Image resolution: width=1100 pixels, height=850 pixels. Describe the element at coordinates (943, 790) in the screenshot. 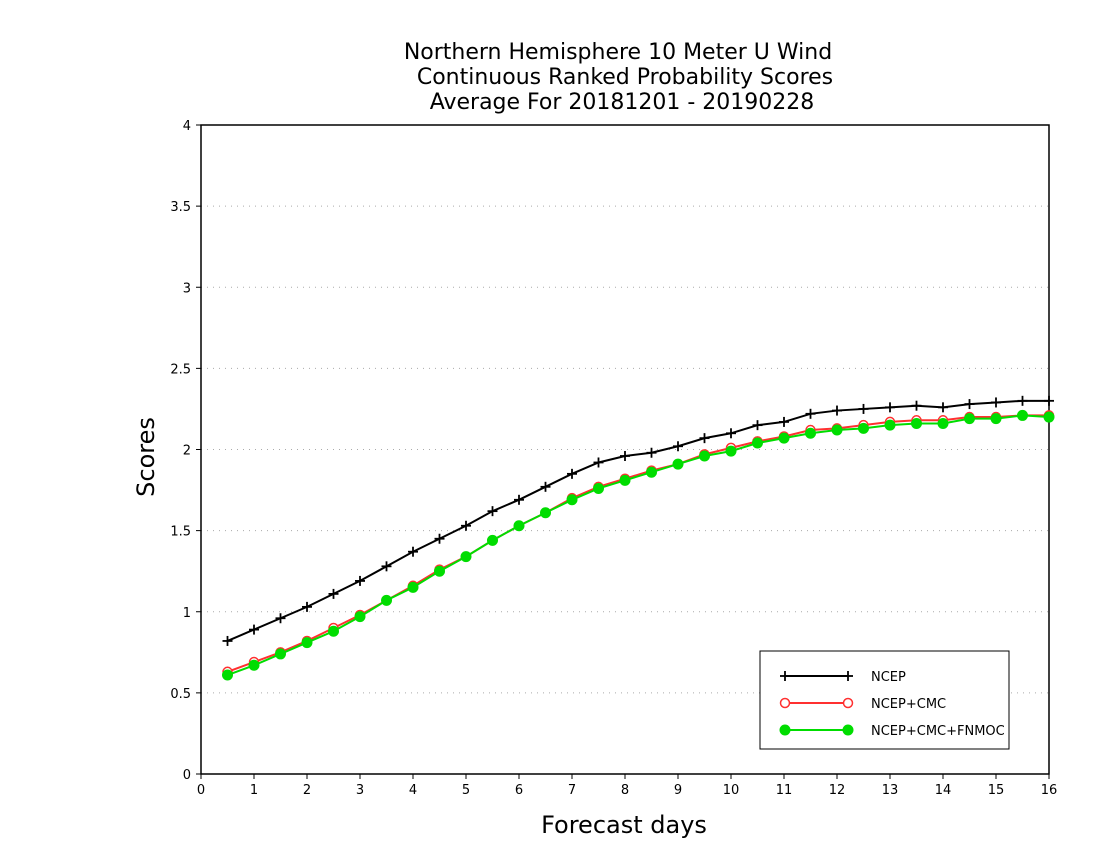

I see `x-tick-label: 14` at that location.